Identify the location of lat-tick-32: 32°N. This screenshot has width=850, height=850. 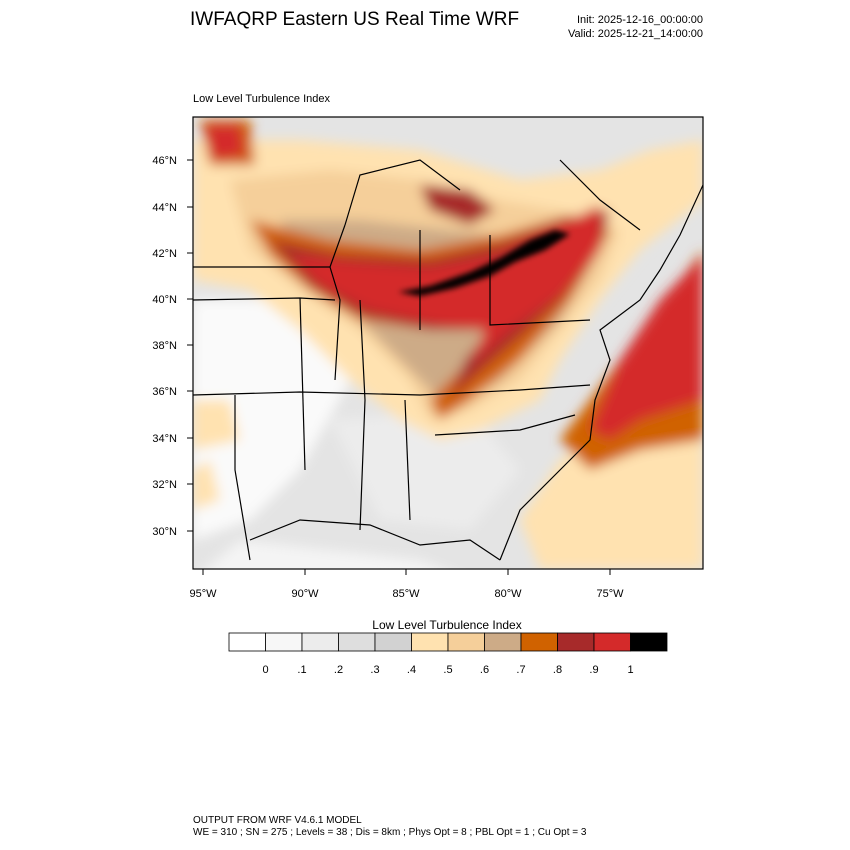
(172, 485).